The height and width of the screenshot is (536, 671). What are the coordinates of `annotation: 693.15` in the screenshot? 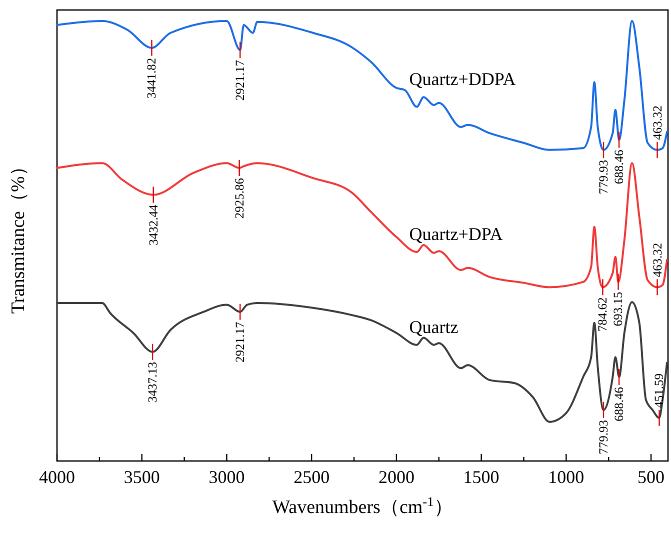 It's located at (618, 309).